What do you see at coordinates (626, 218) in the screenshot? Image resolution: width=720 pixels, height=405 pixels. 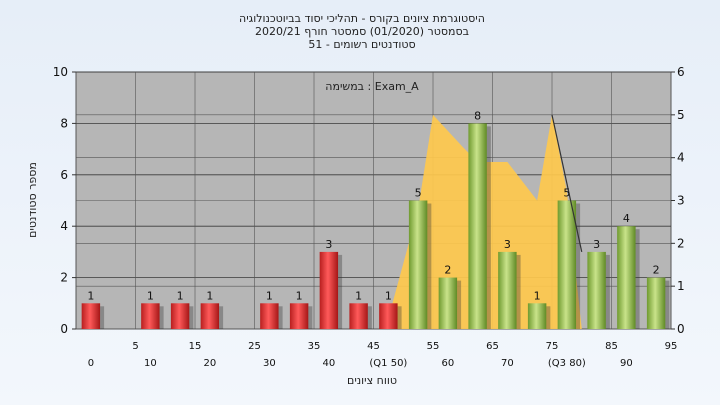 I see `data-label-90: 4` at bounding box center [626, 218].